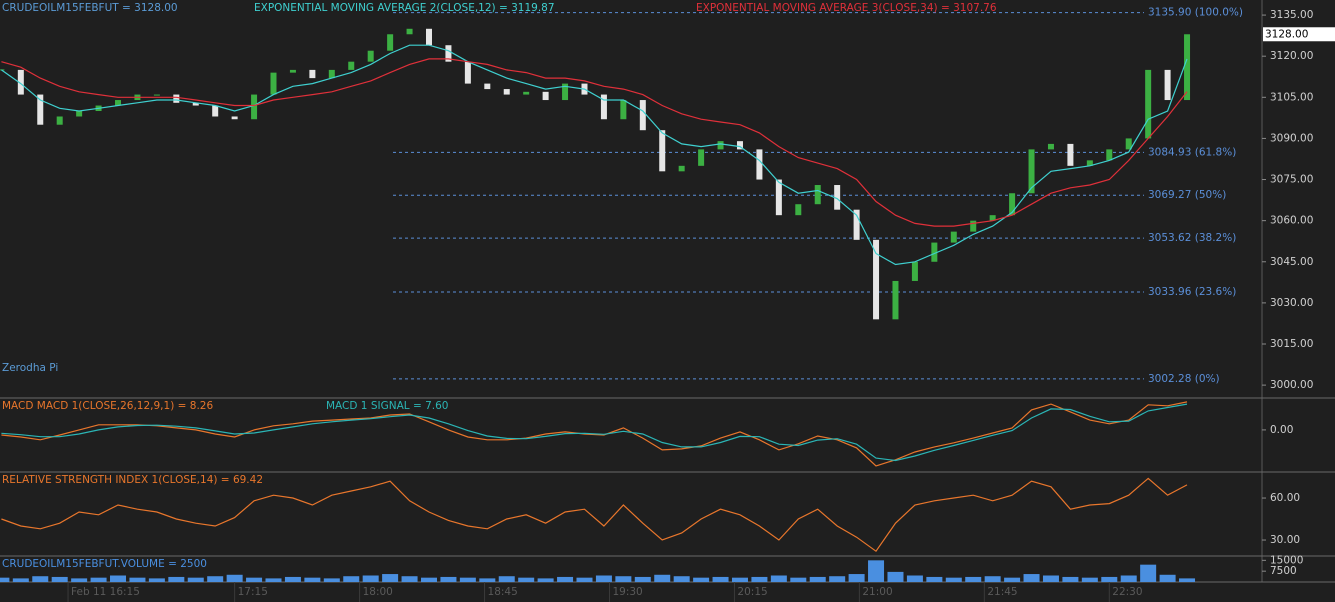  What do you see at coordinates (1127, 592) in the screenshot?
I see `x-tick-label: 22:30` at bounding box center [1127, 592].